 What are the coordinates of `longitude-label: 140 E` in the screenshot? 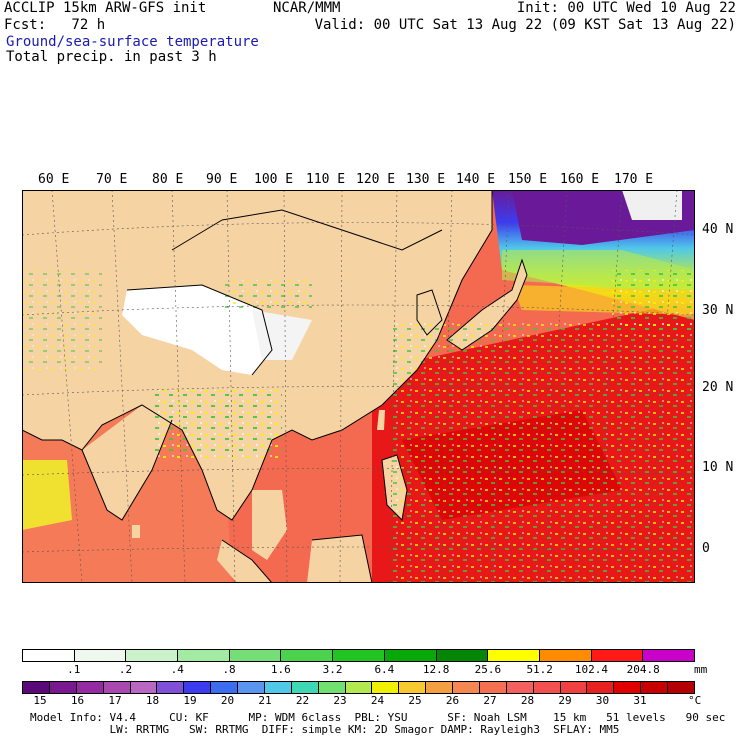 It's located at (476, 179).